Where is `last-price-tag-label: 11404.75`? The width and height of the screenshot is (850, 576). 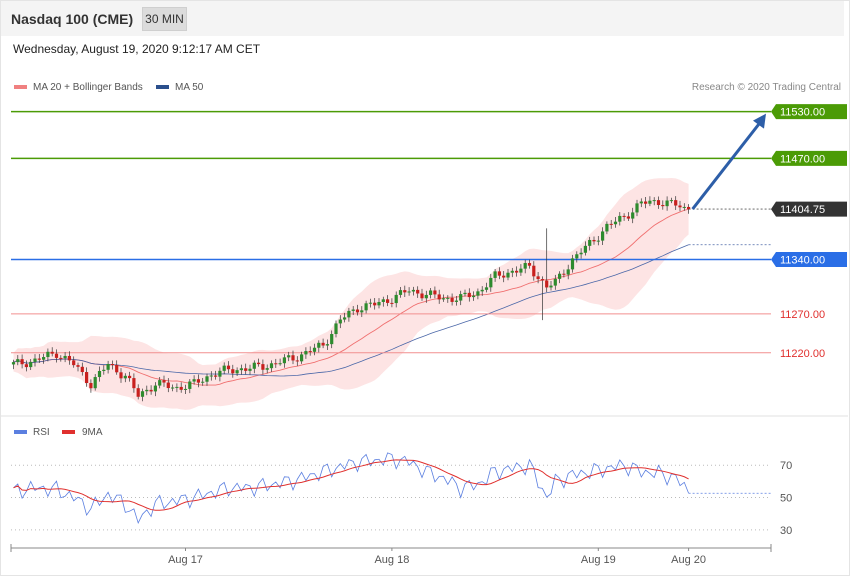 last-price-tag-label: 11404.75 is located at coordinates (802, 210).